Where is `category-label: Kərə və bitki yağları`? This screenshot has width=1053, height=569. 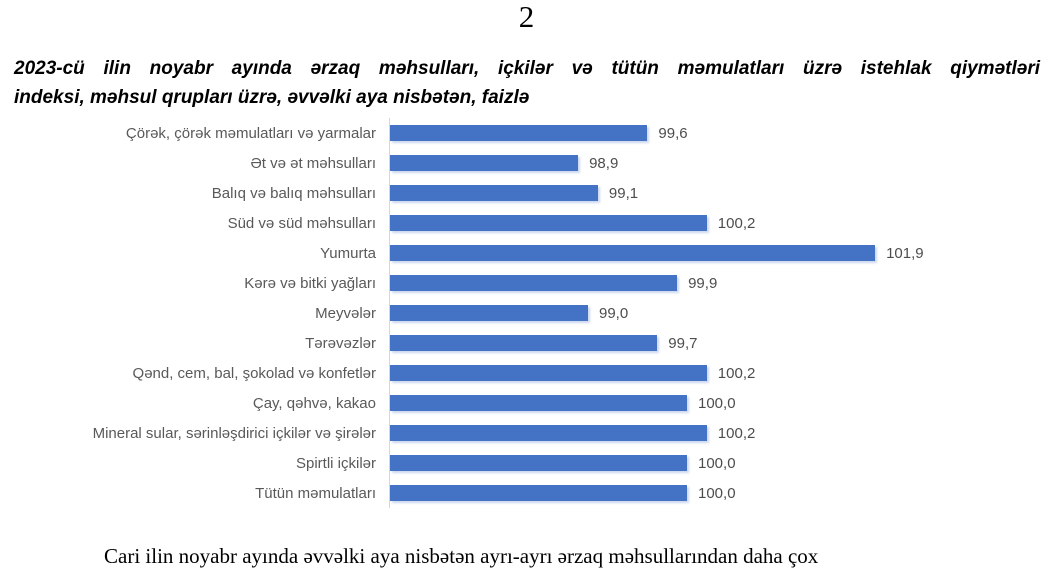
category-label: Kərə və bitki yağları is located at coordinates (310, 283).